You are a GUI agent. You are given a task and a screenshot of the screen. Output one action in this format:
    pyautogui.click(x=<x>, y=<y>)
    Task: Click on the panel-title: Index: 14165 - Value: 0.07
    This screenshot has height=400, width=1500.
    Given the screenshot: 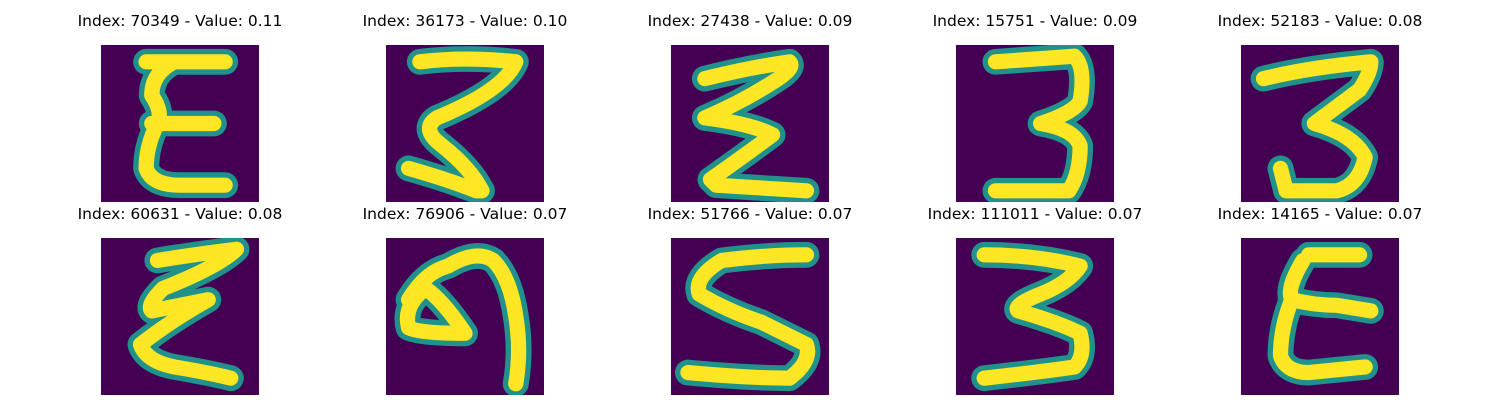 What is the action you would take?
    pyautogui.click(x=1320, y=214)
    